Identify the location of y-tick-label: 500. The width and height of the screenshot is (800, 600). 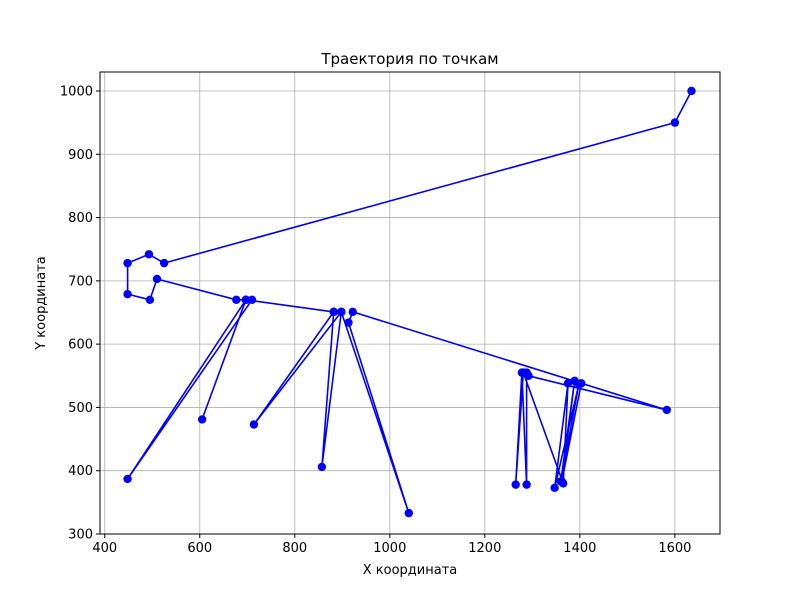
(80, 408).